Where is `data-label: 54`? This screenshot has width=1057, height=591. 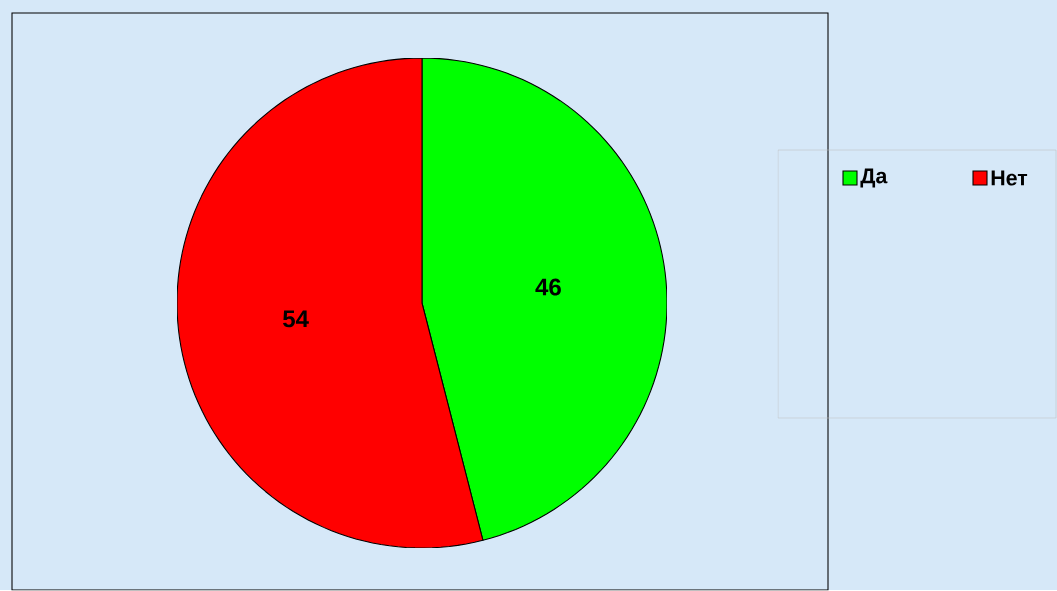
data-label: 54 is located at coordinates (295, 319).